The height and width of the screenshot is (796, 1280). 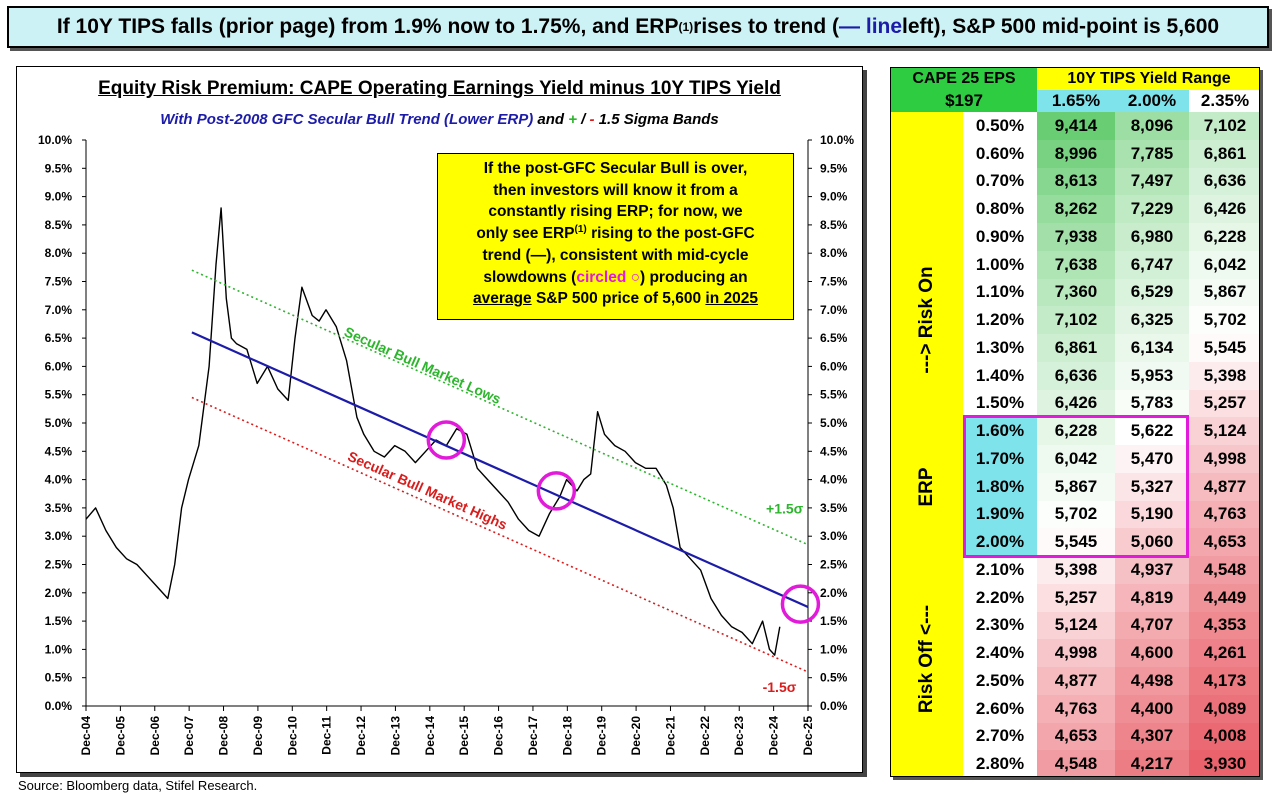 I want to click on x-tick-label: Dec-21, so click(x=670, y=736).